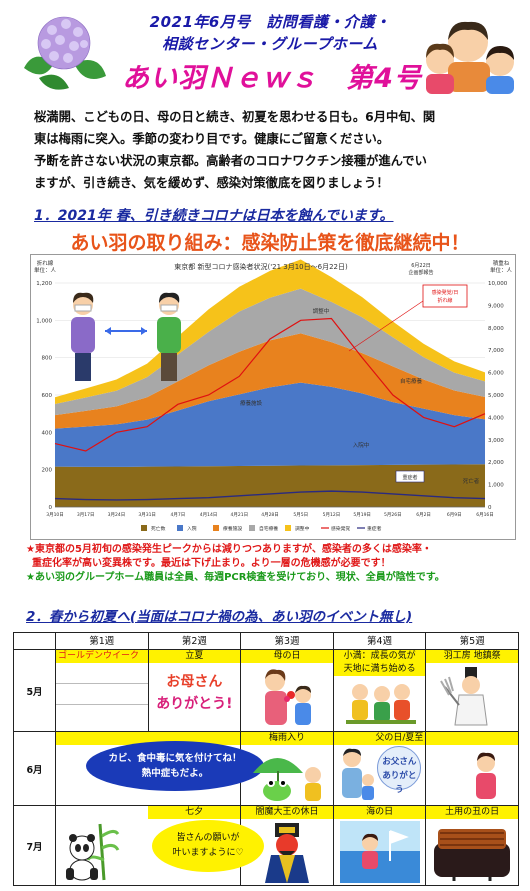  I want to click on shinto-priest-illustration, so click(464, 696).